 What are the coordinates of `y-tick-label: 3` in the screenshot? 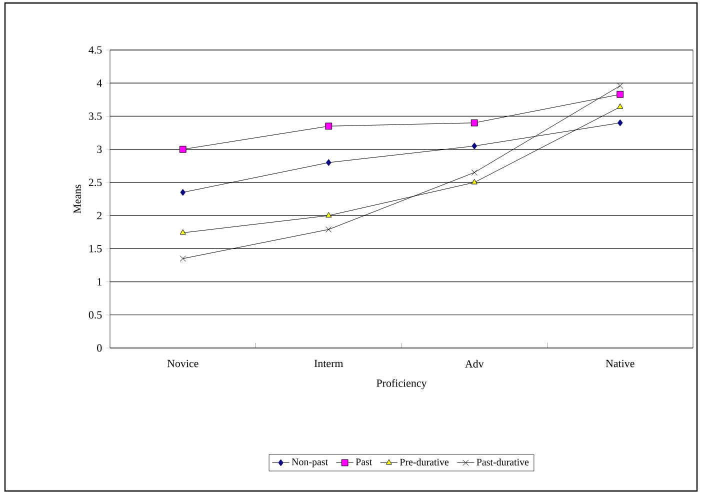 It's located at (99, 150).